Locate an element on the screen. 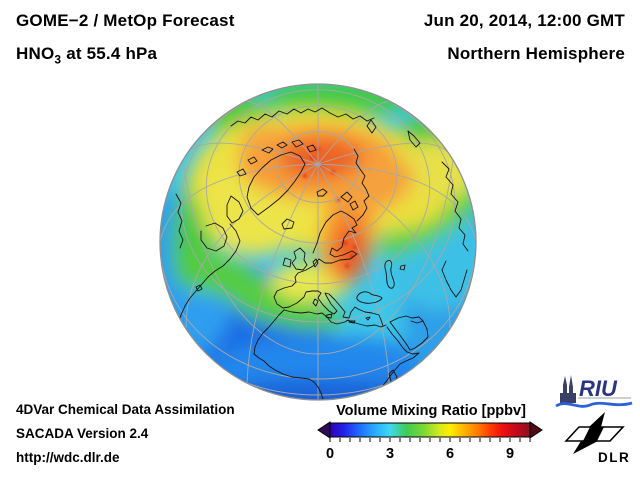 Image resolution: width=640 pixels, height=480 pixels. website-url: http://wdc.dlr.de is located at coordinates (68, 457).